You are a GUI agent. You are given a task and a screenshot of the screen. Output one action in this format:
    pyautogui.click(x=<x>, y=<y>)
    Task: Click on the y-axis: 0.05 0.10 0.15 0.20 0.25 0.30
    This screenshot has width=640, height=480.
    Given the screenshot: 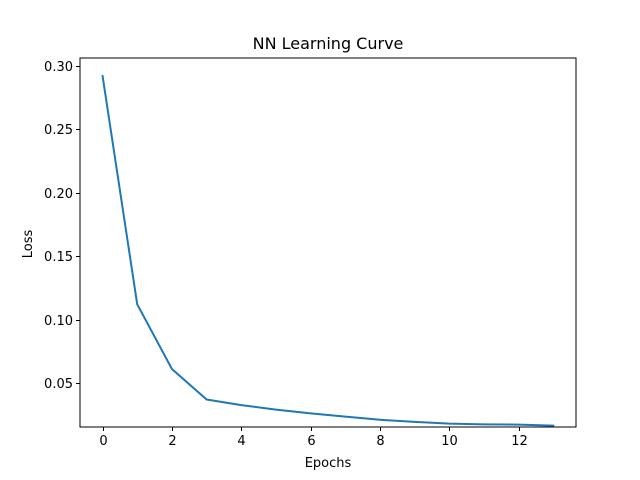 What is the action you would take?
    pyautogui.click(x=62, y=226)
    